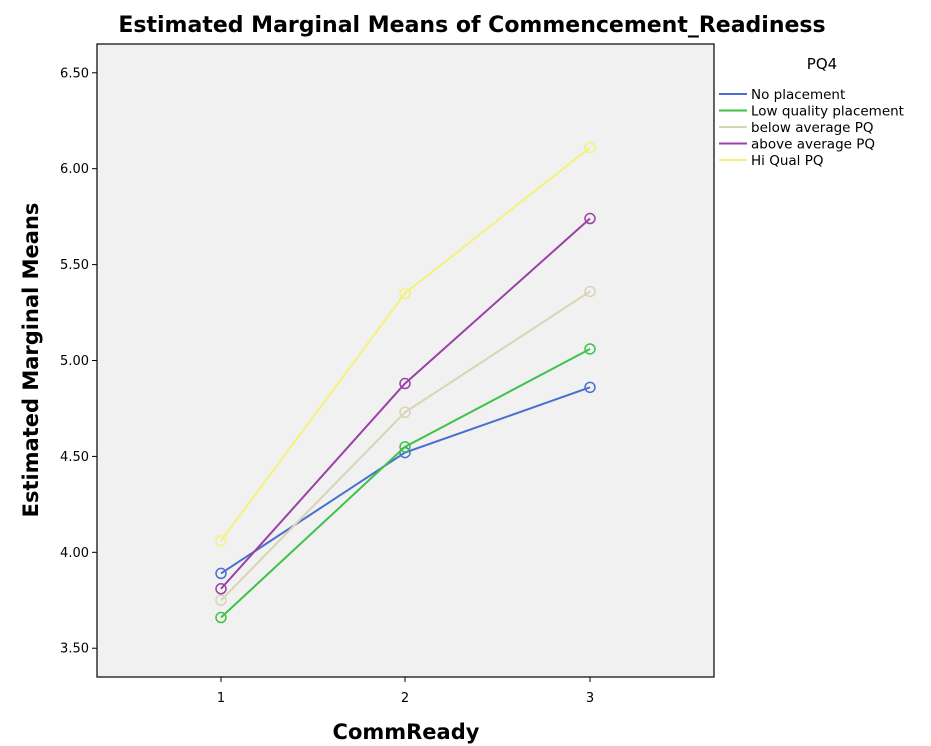 The image size is (931, 746). Describe the element at coordinates (74, 457) in the screenshot. I see `y-tick-label: 4.50` at that location.